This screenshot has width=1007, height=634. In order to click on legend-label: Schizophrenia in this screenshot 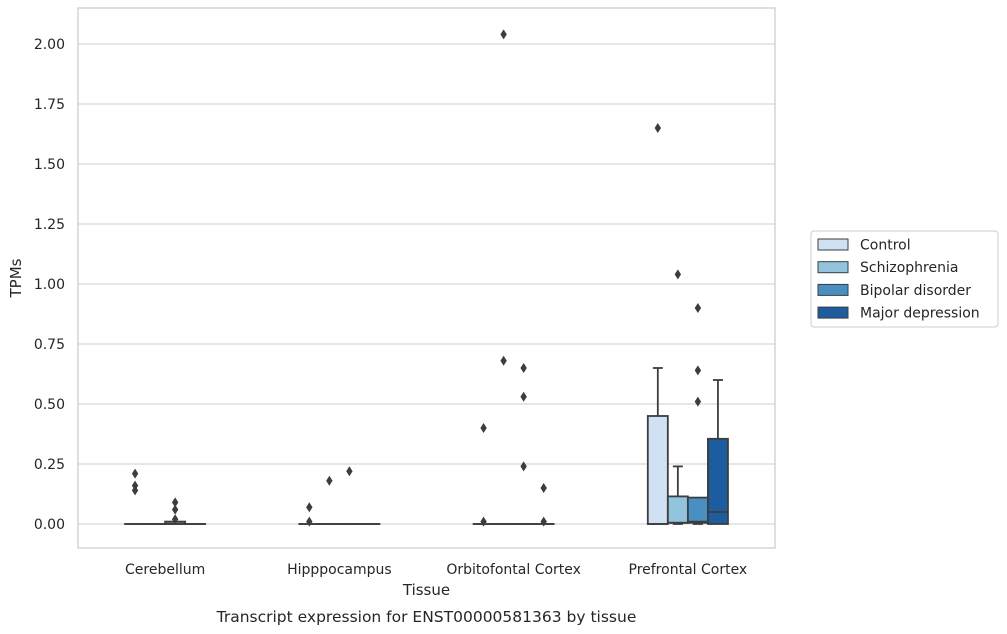, I will do `click(909, 268)`.